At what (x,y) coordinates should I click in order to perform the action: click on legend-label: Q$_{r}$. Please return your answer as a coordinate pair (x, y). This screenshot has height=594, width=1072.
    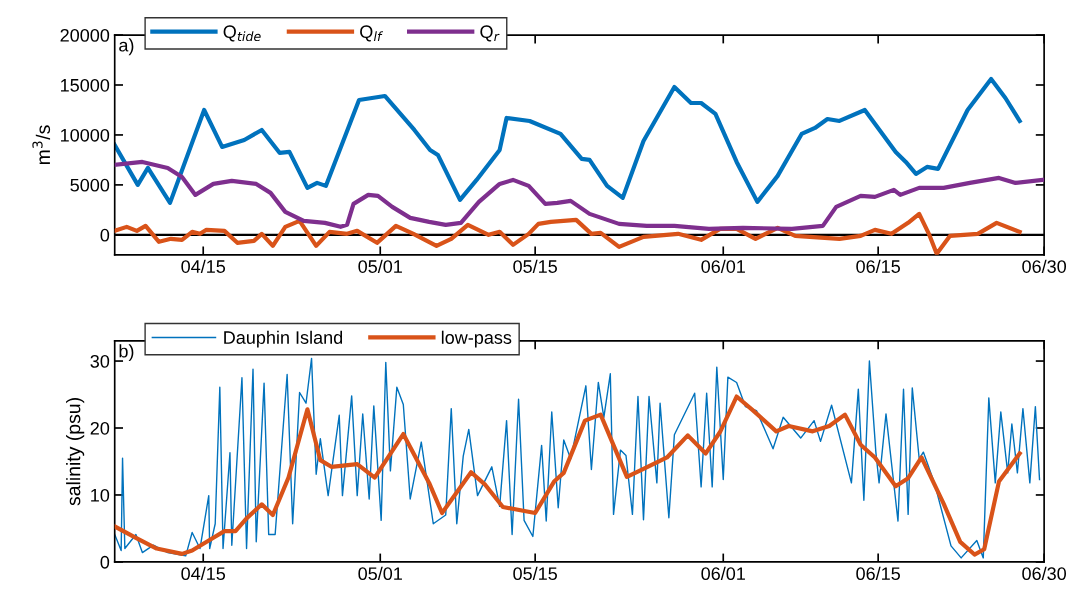
    Looking at the image, I should click on (490, 33).